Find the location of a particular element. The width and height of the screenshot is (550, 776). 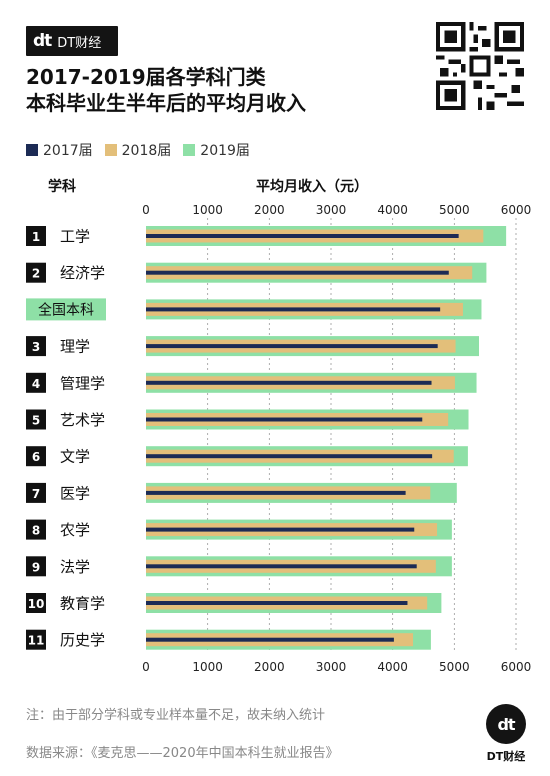

x-tick-label-bottom-2000: 2000 is located at coordinates (269, 667).